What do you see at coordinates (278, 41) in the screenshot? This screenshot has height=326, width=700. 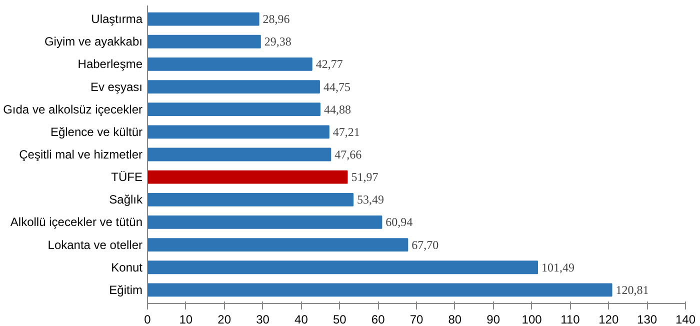 I see `data-label: 29,38` at bounding box center [278, 41].